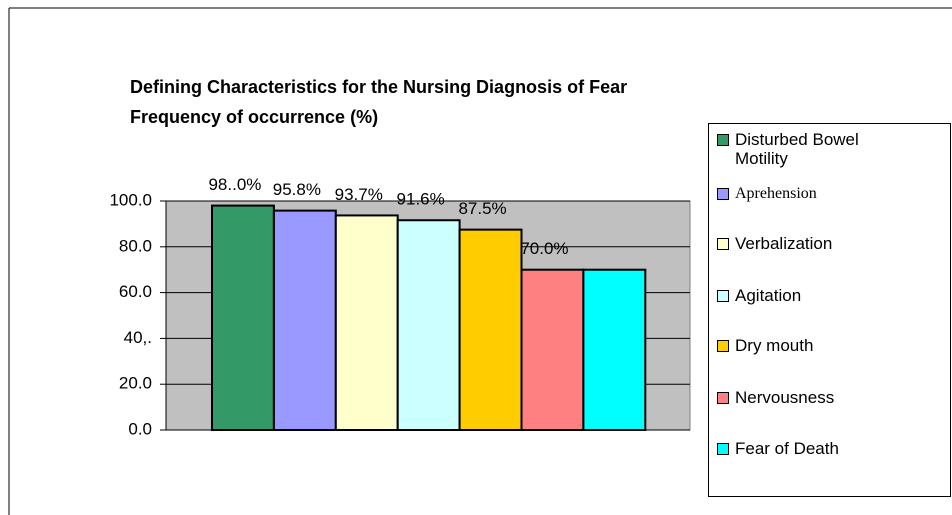 The image size is (952, 515). Describe the element at coordinates (834, 243) in the screenshot. I see `legend-entry: Verbalization` at that location.